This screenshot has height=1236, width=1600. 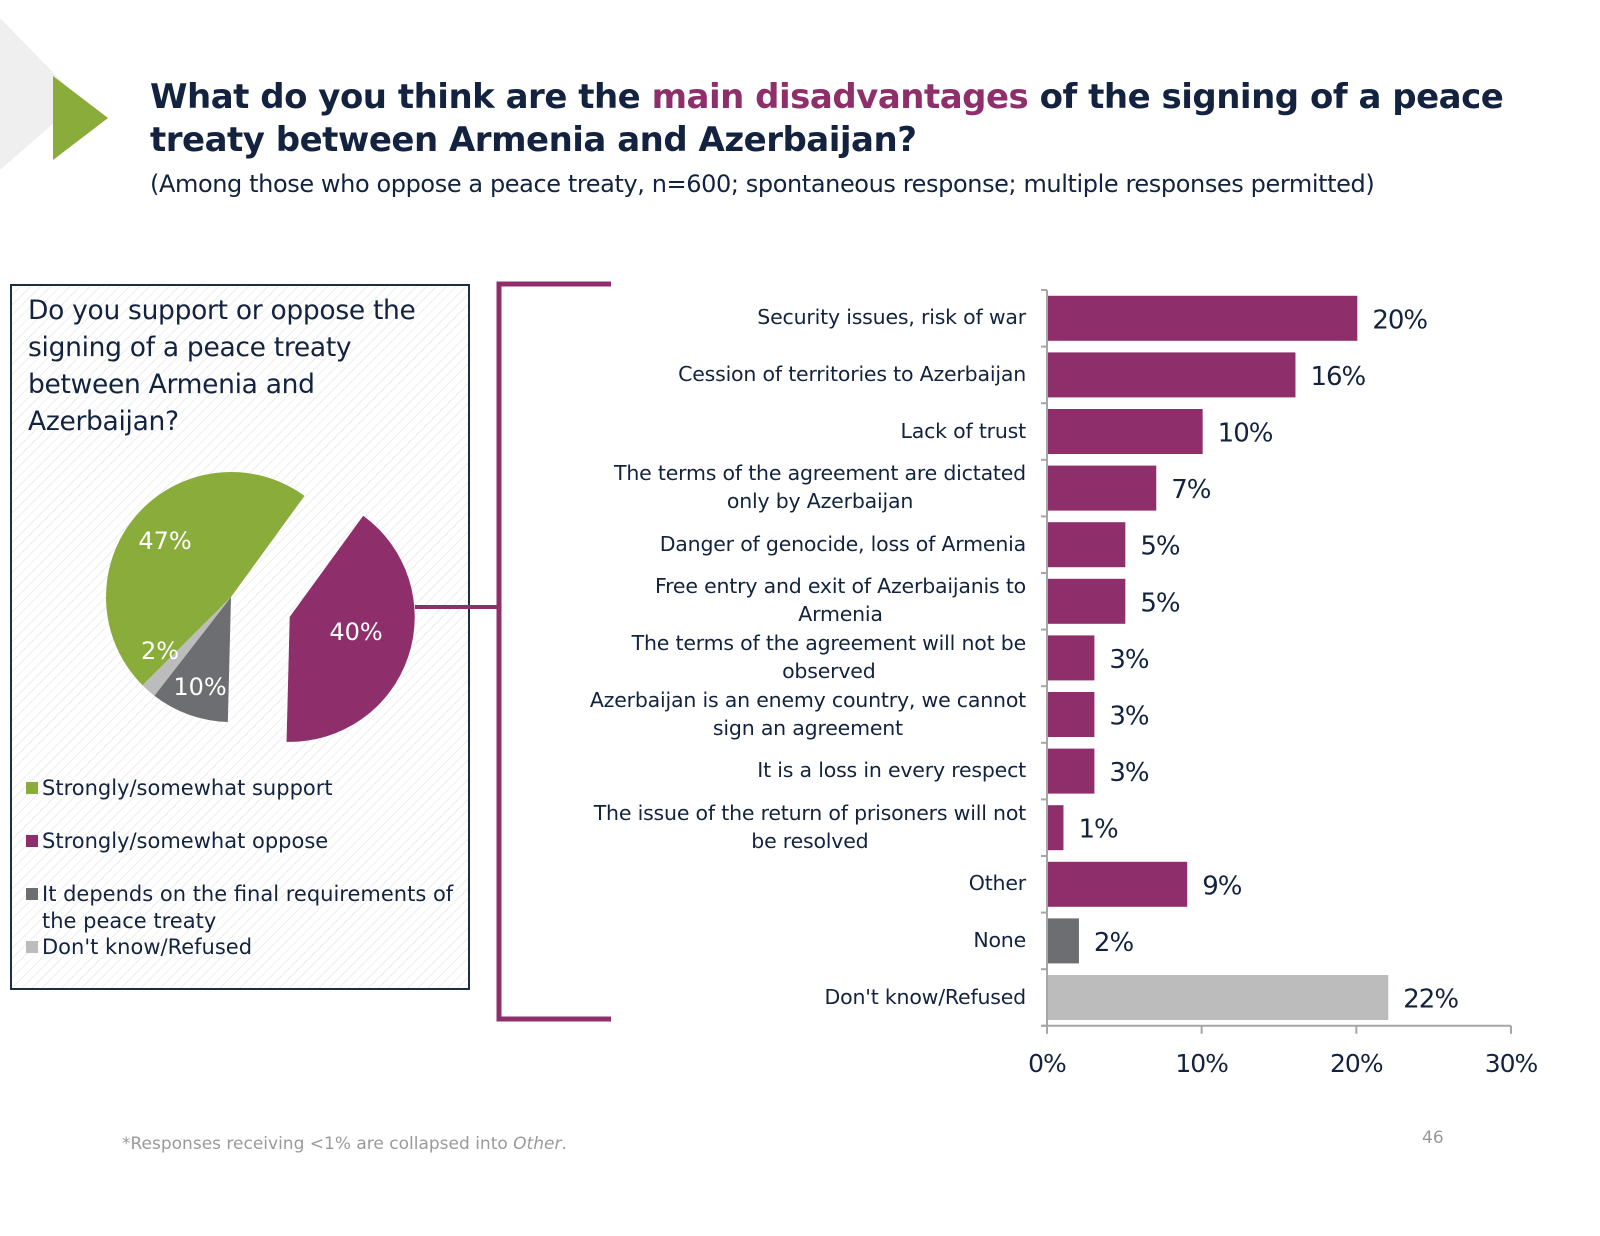 What do you see at coordinates (1047, 1063) in the screenshot?
I see `x-tick-label: 0%` at bounding box center [1047, 1063].